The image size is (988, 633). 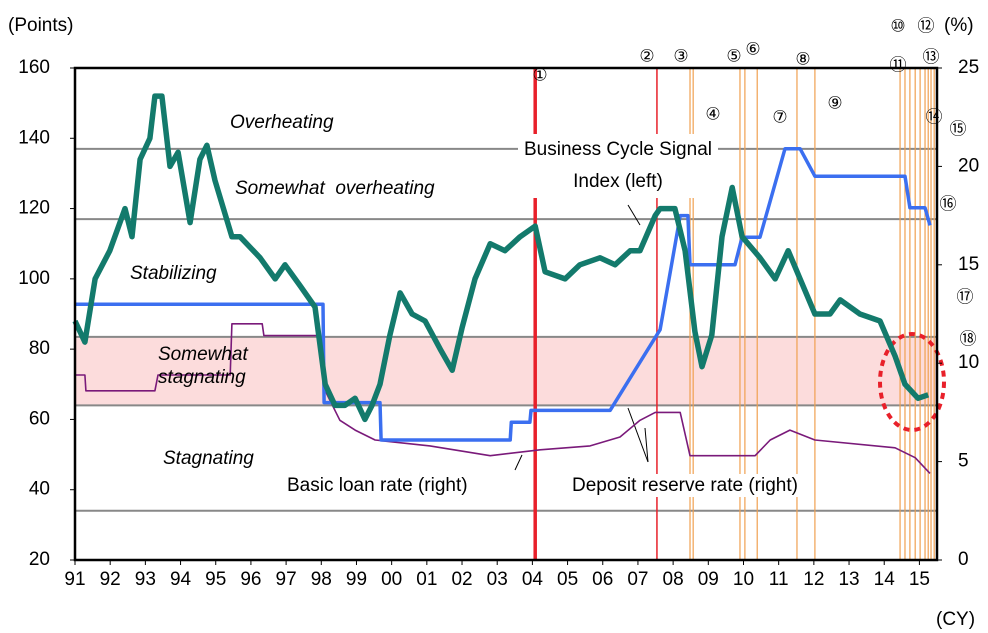 What do you see at coordinates (506, 371) in the screenshot?
I see `shaded-band` at bounding box center [506, 371].